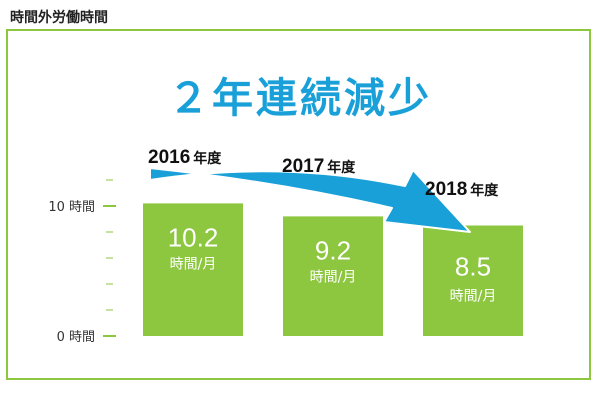 The height and width of the screenshot is (400, 600). What do you see at coordinates (71, 207) in the screenshot?
I see `y-tick-label: 10 時間` at bounding box center [71, 207].